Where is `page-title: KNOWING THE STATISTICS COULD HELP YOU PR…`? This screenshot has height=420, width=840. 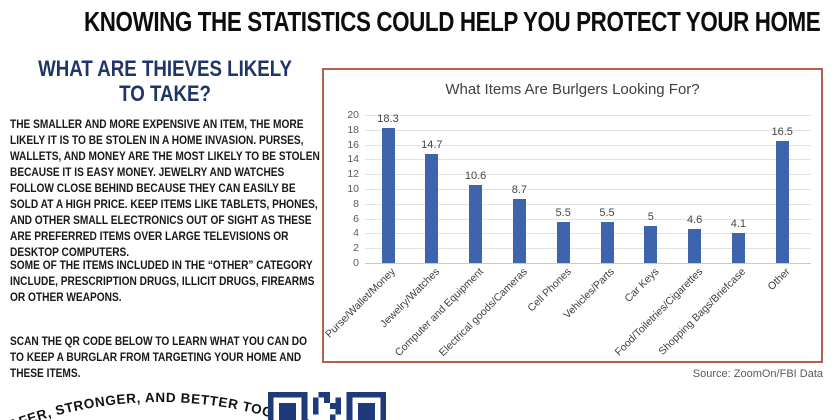 page-title: KNOWING THE STATISTICS COULD HELP YOU PR… is located at coordinates (452, 21).